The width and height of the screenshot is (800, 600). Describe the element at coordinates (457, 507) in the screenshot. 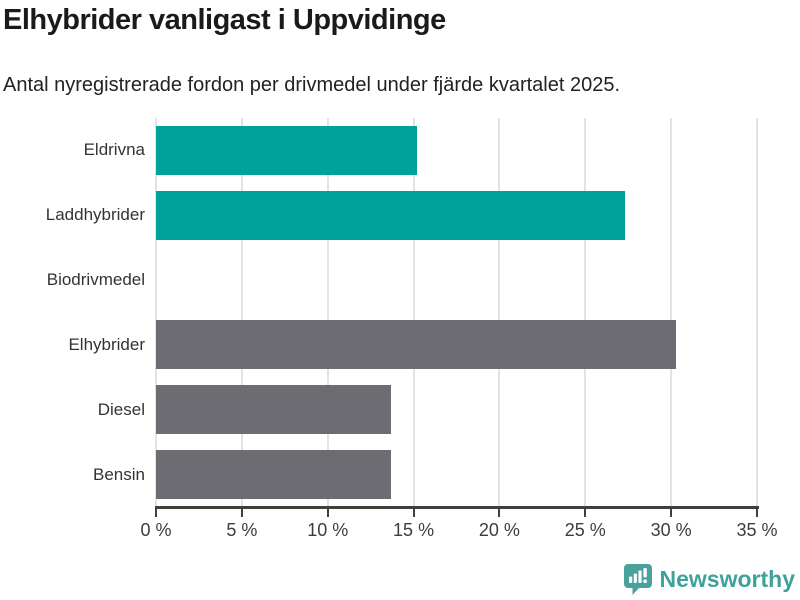

I see `x-axis-line` at that location.